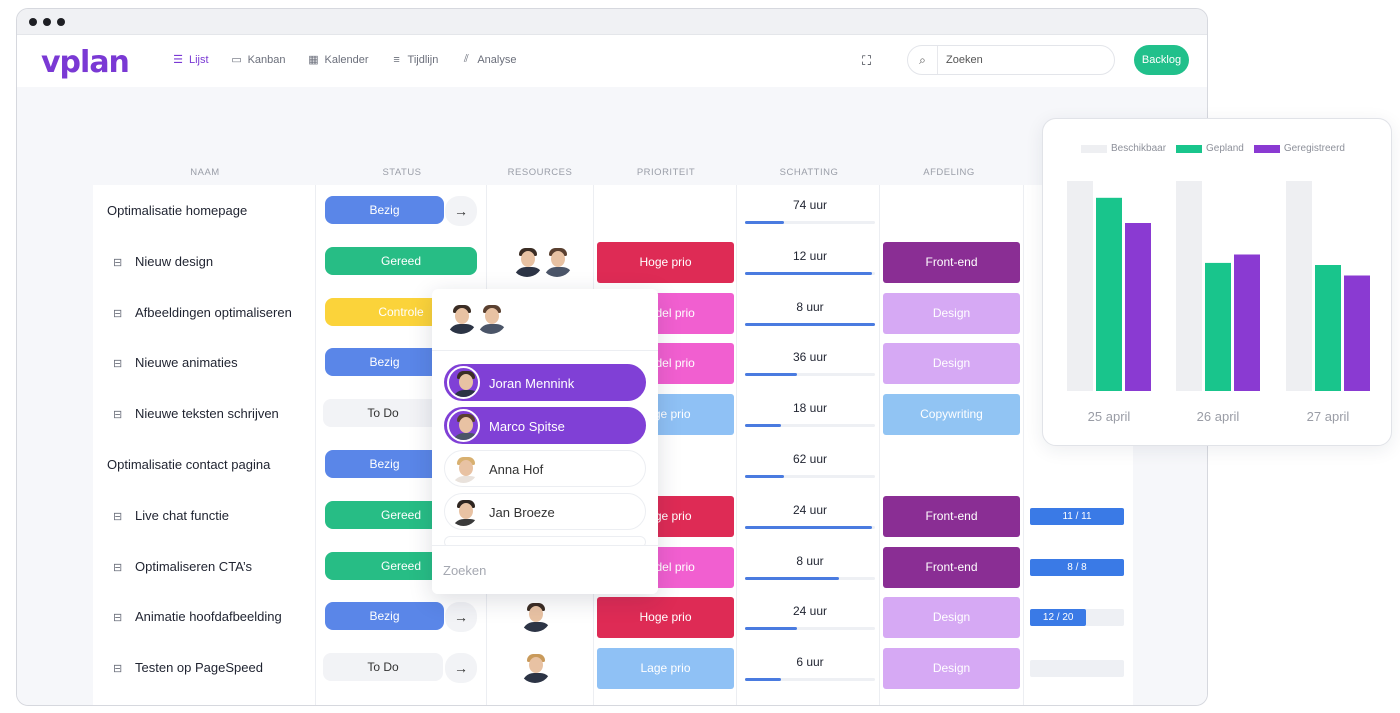 The height and width of the screenshot is (713, 1400). Describe the element at coordinates (1023, 445) in the screenshot. I see `column-divider` at that location.